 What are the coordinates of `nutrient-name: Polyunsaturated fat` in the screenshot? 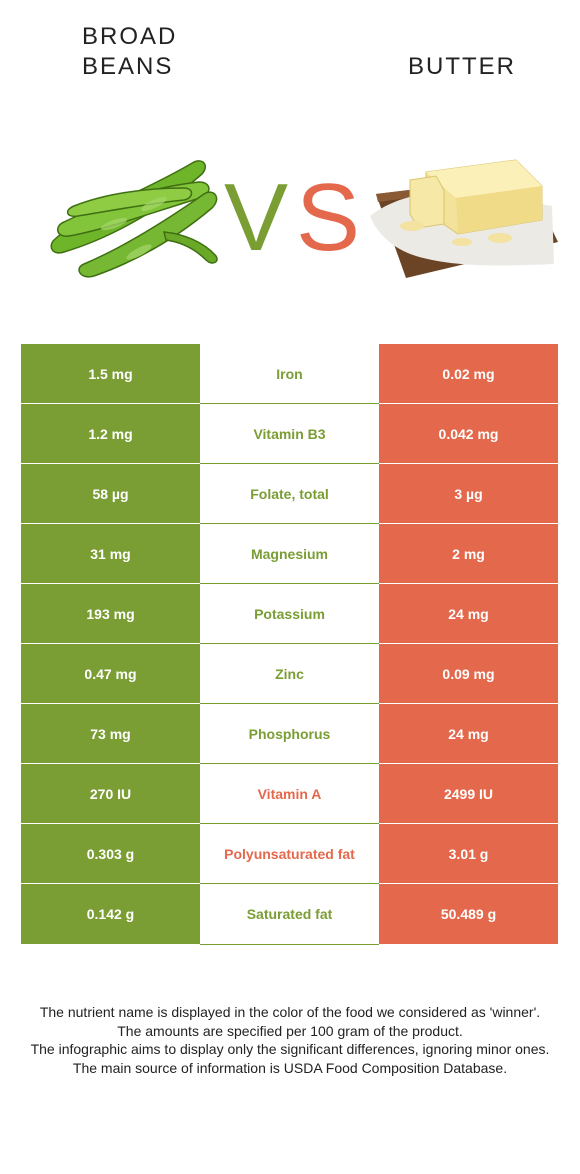 It's located at (289, 854).